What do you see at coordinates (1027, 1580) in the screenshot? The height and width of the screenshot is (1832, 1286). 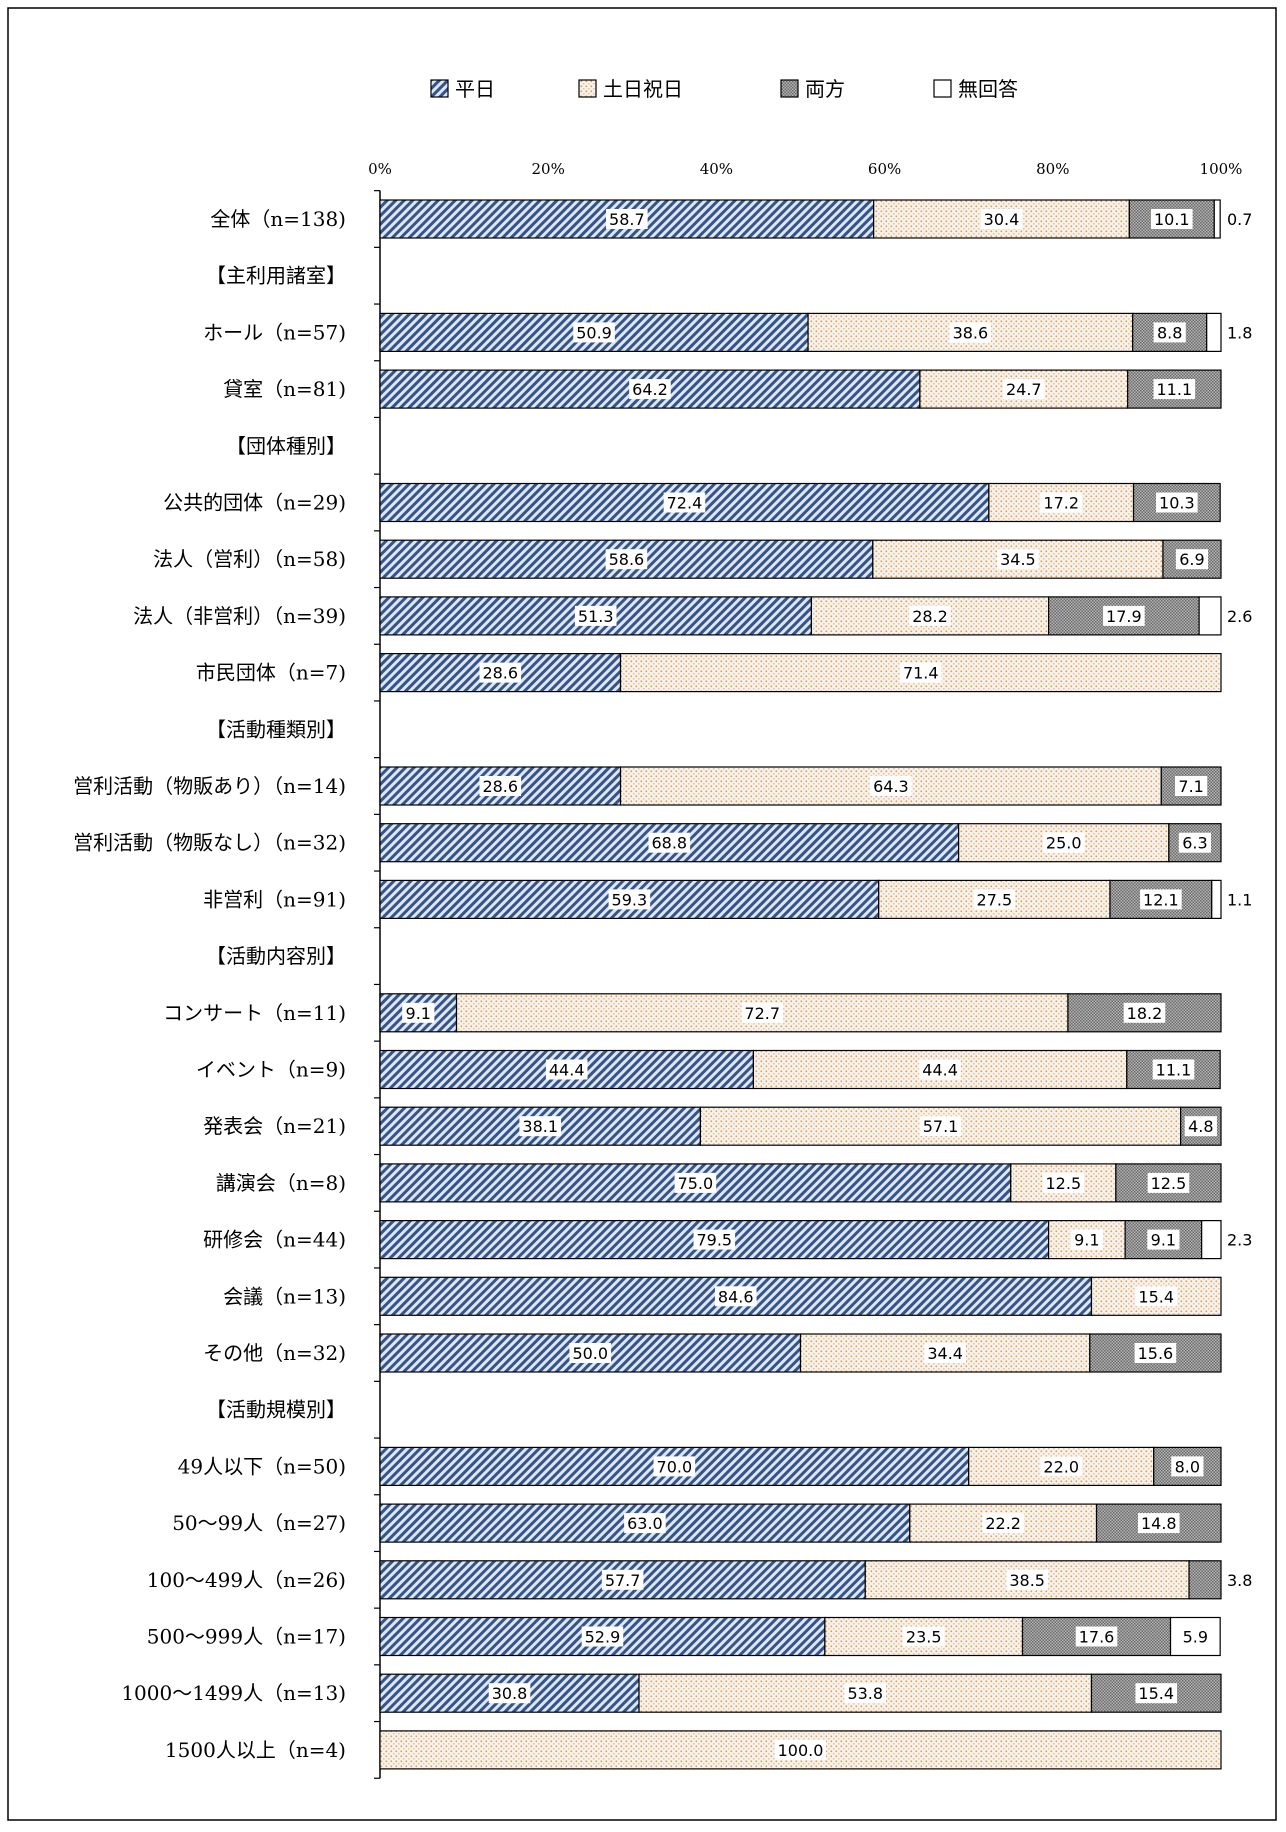 I see `data-label: 38.5` at bounding box center [1027, 1580].